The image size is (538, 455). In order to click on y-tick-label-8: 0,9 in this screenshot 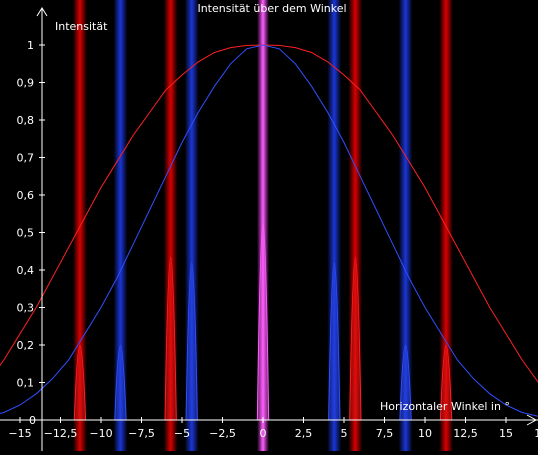, I will do `click(26, 83)`.